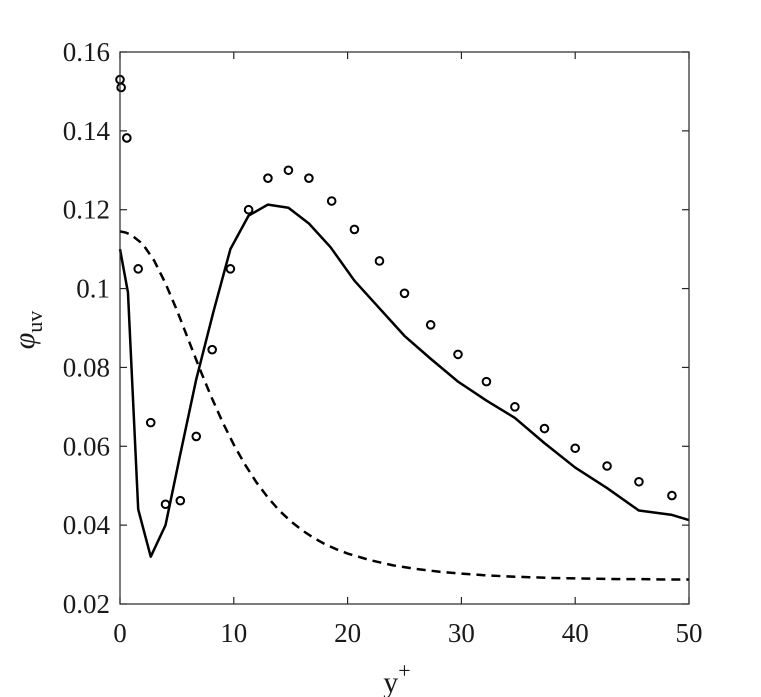  What do you see at coordinates (93, 289) in the screenshot?
I see `y-tick-label: 0.1` at bounding box center [93, 289].